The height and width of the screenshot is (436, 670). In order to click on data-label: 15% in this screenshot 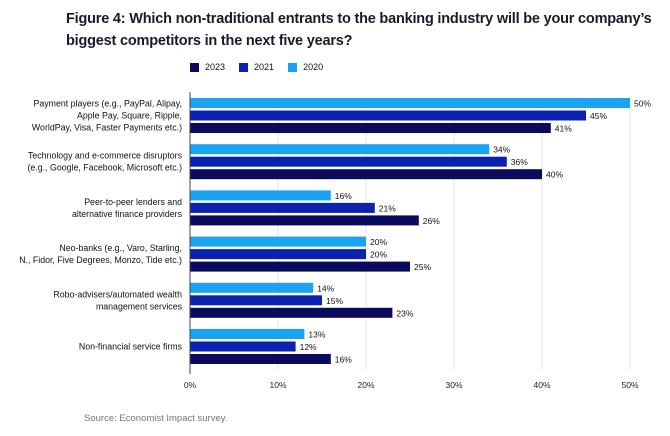, I will do `click(334, 301)`.